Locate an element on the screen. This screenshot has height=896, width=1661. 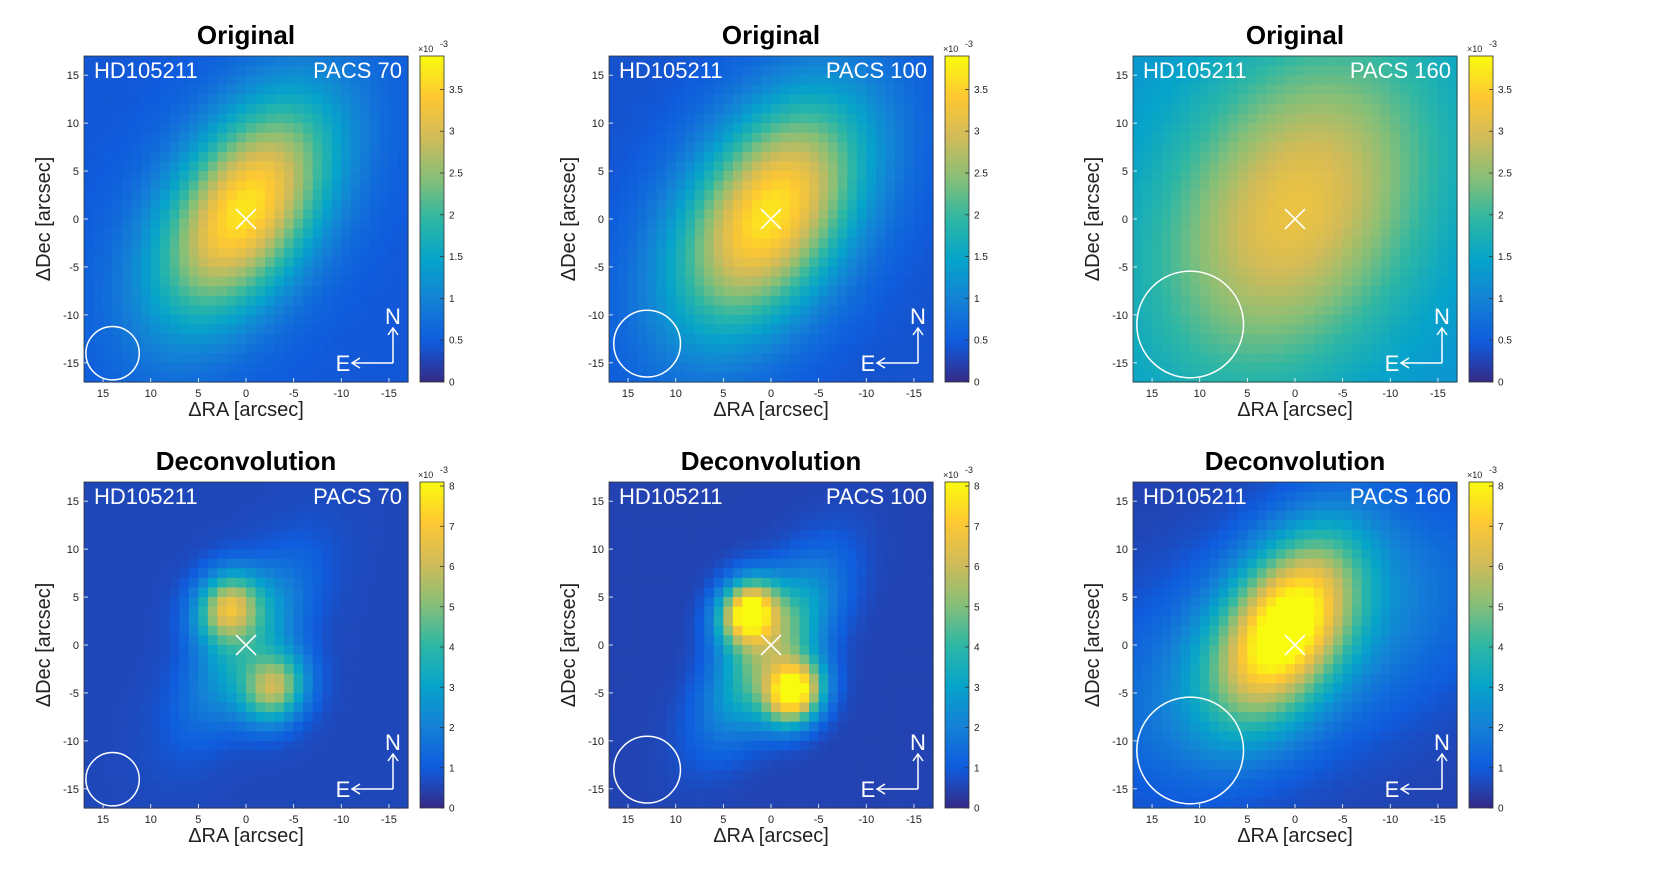
colorbar-gradient is located at coordinates (1481, 219).